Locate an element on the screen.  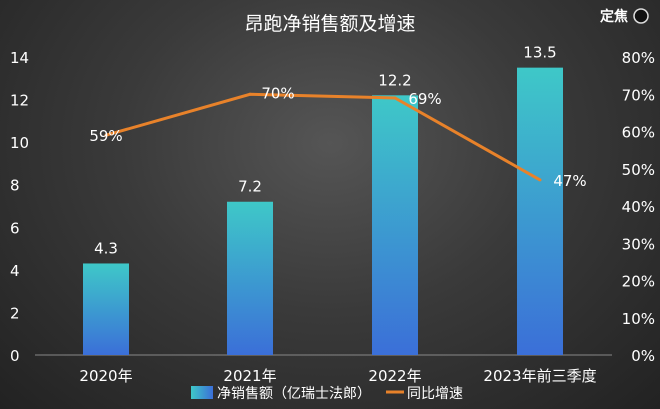
bar-label: 12.2 is located at coordinates (394, 80).